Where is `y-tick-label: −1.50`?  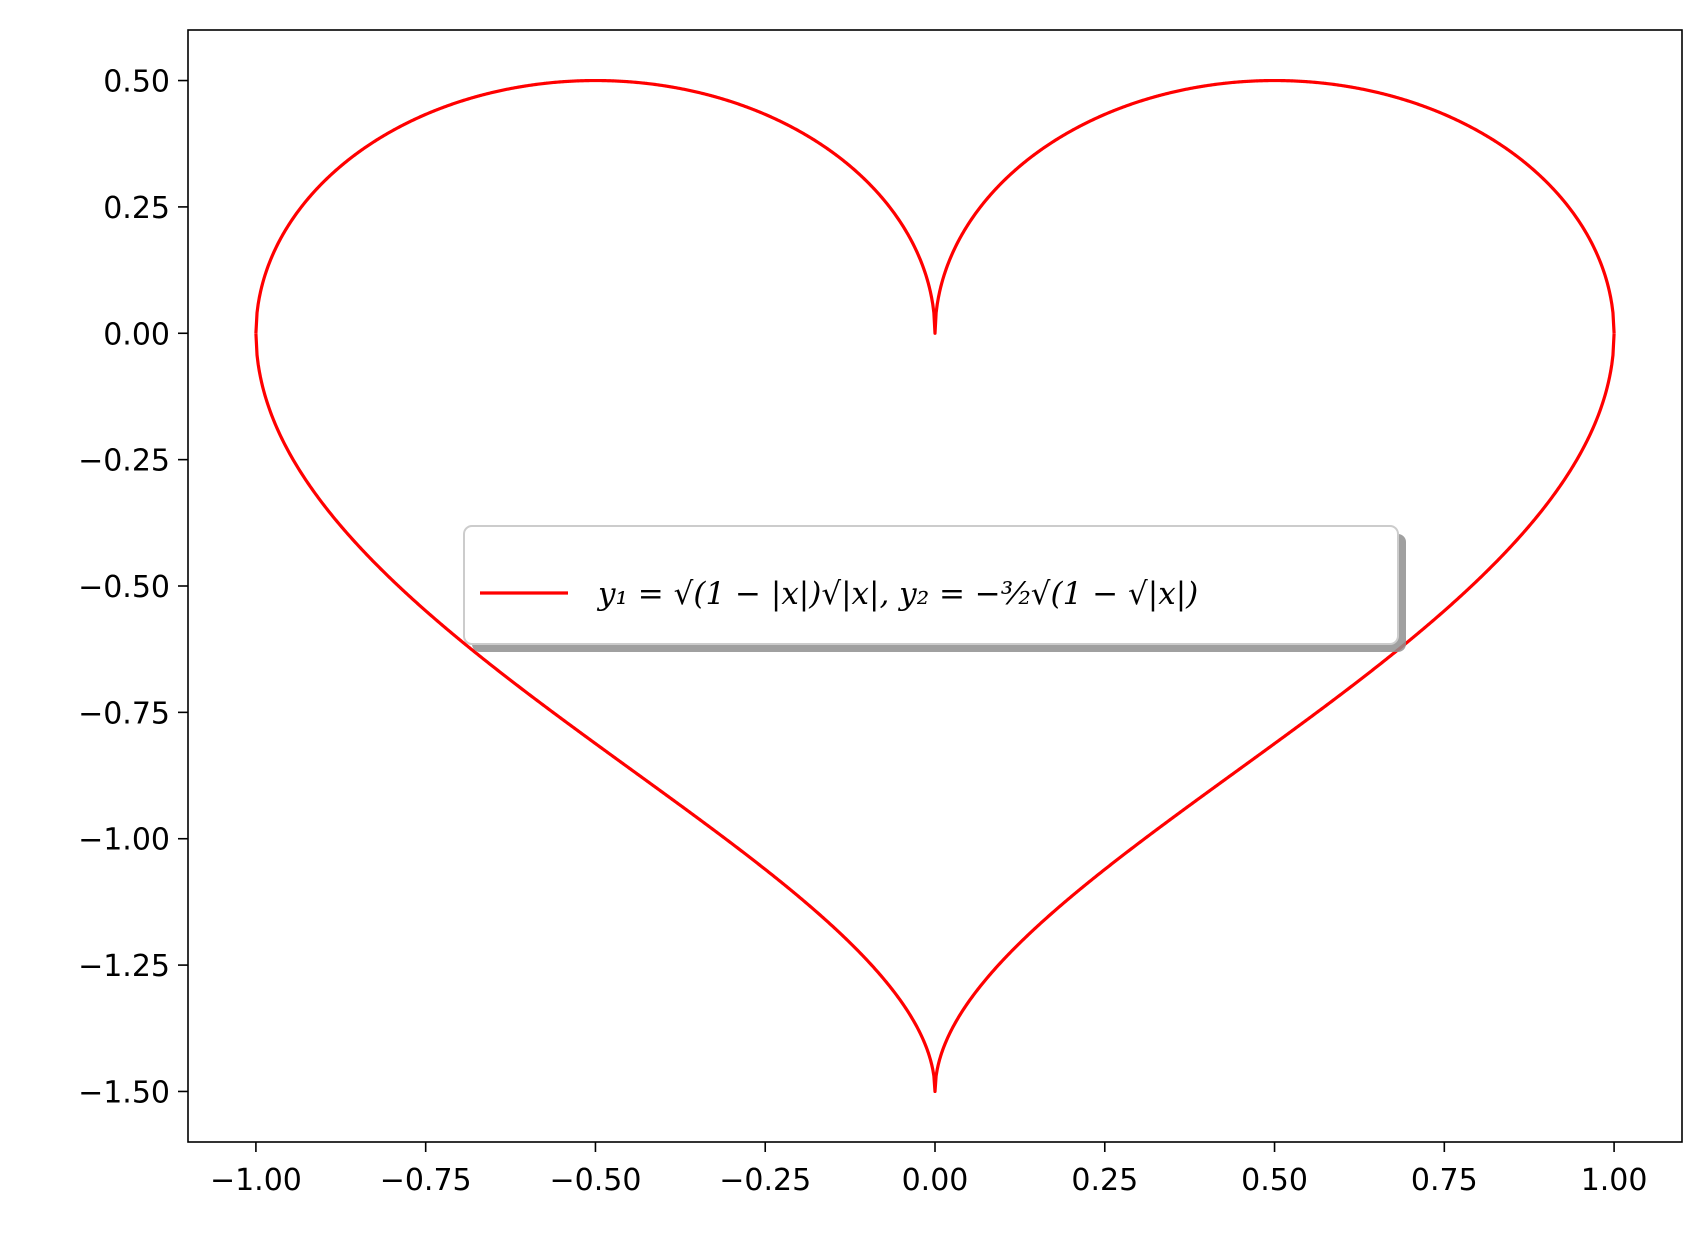
y-tick-label: −1.50 is located at coordinates (124, 1092).